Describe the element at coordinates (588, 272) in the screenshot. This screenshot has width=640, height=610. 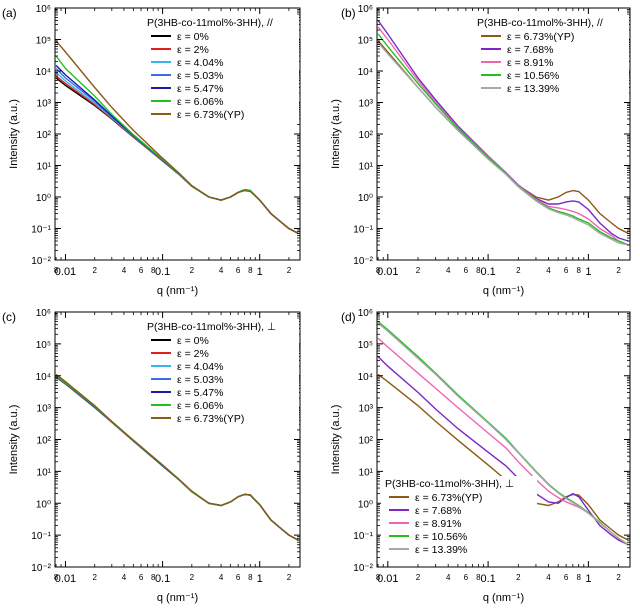
I see `x-tick-label-b: 1` at that location.